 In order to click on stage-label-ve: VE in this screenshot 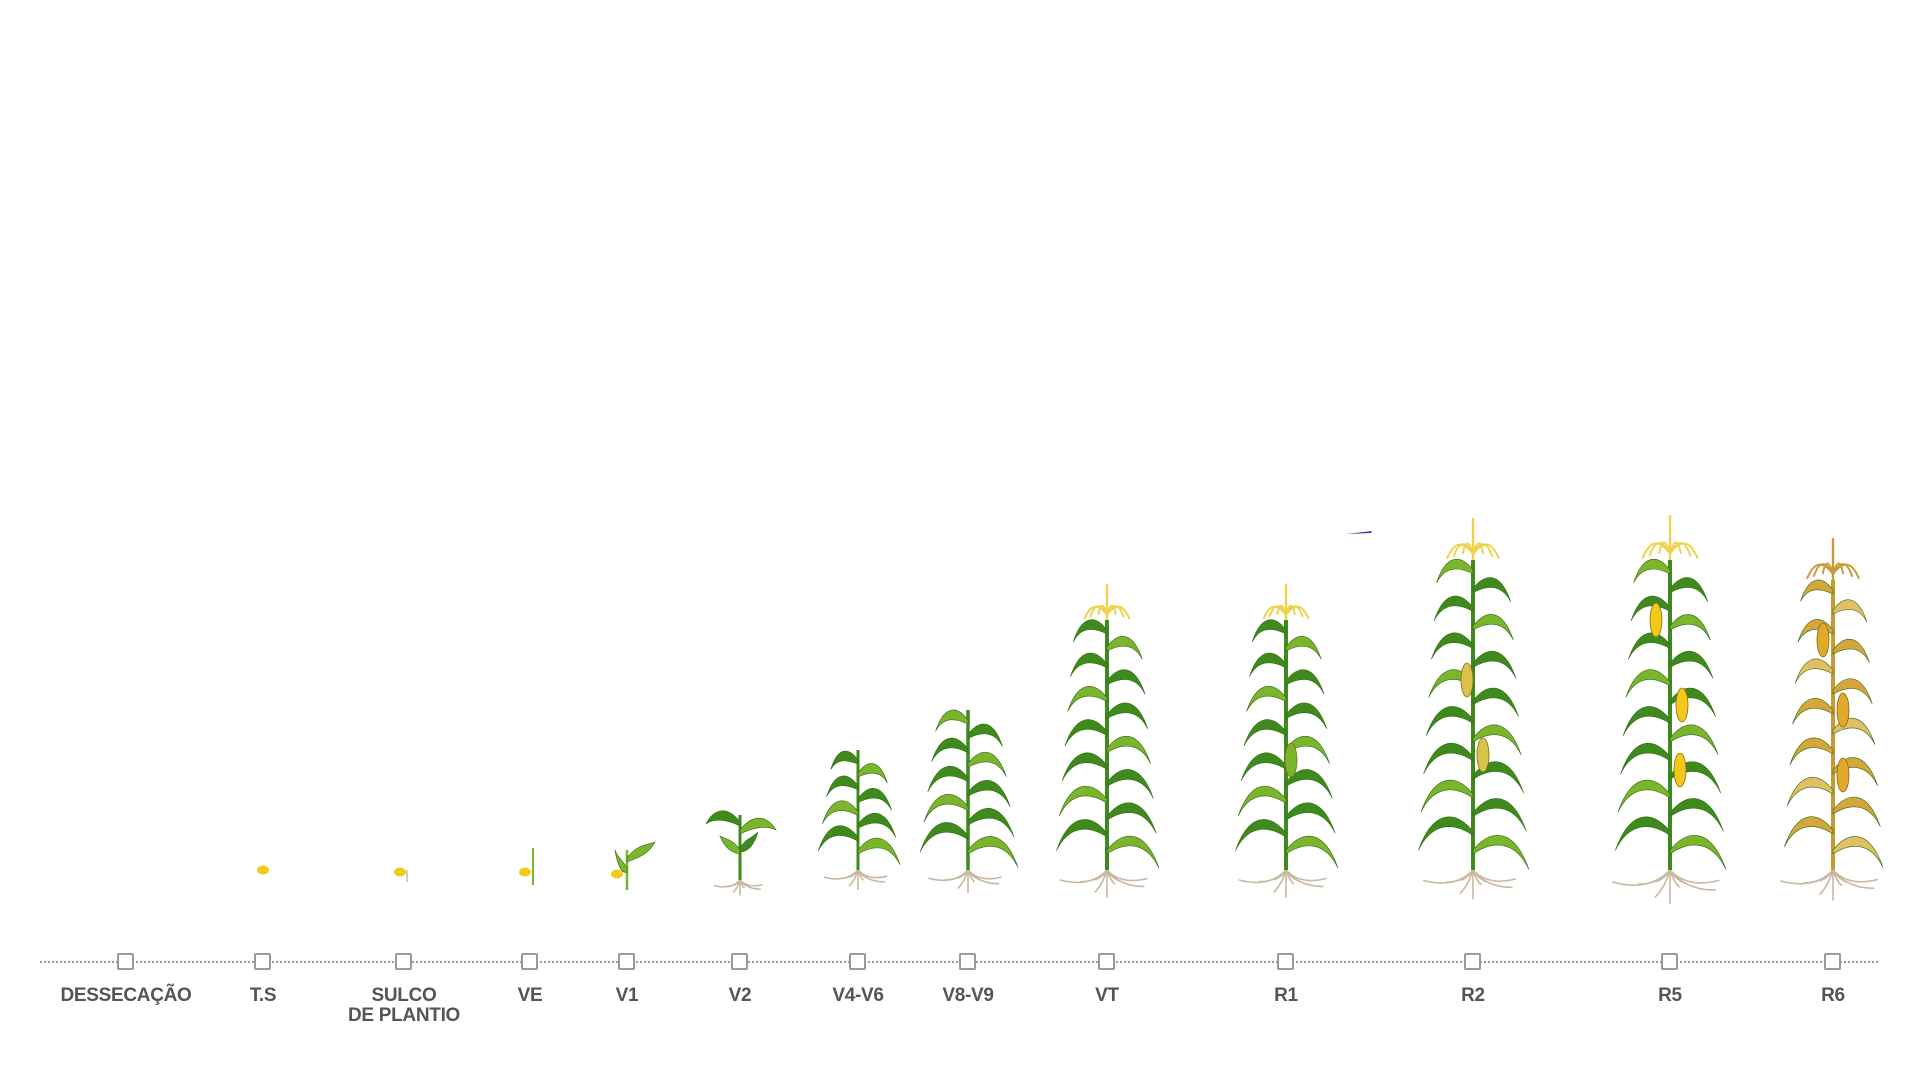, I will do `click(530, 996)`.